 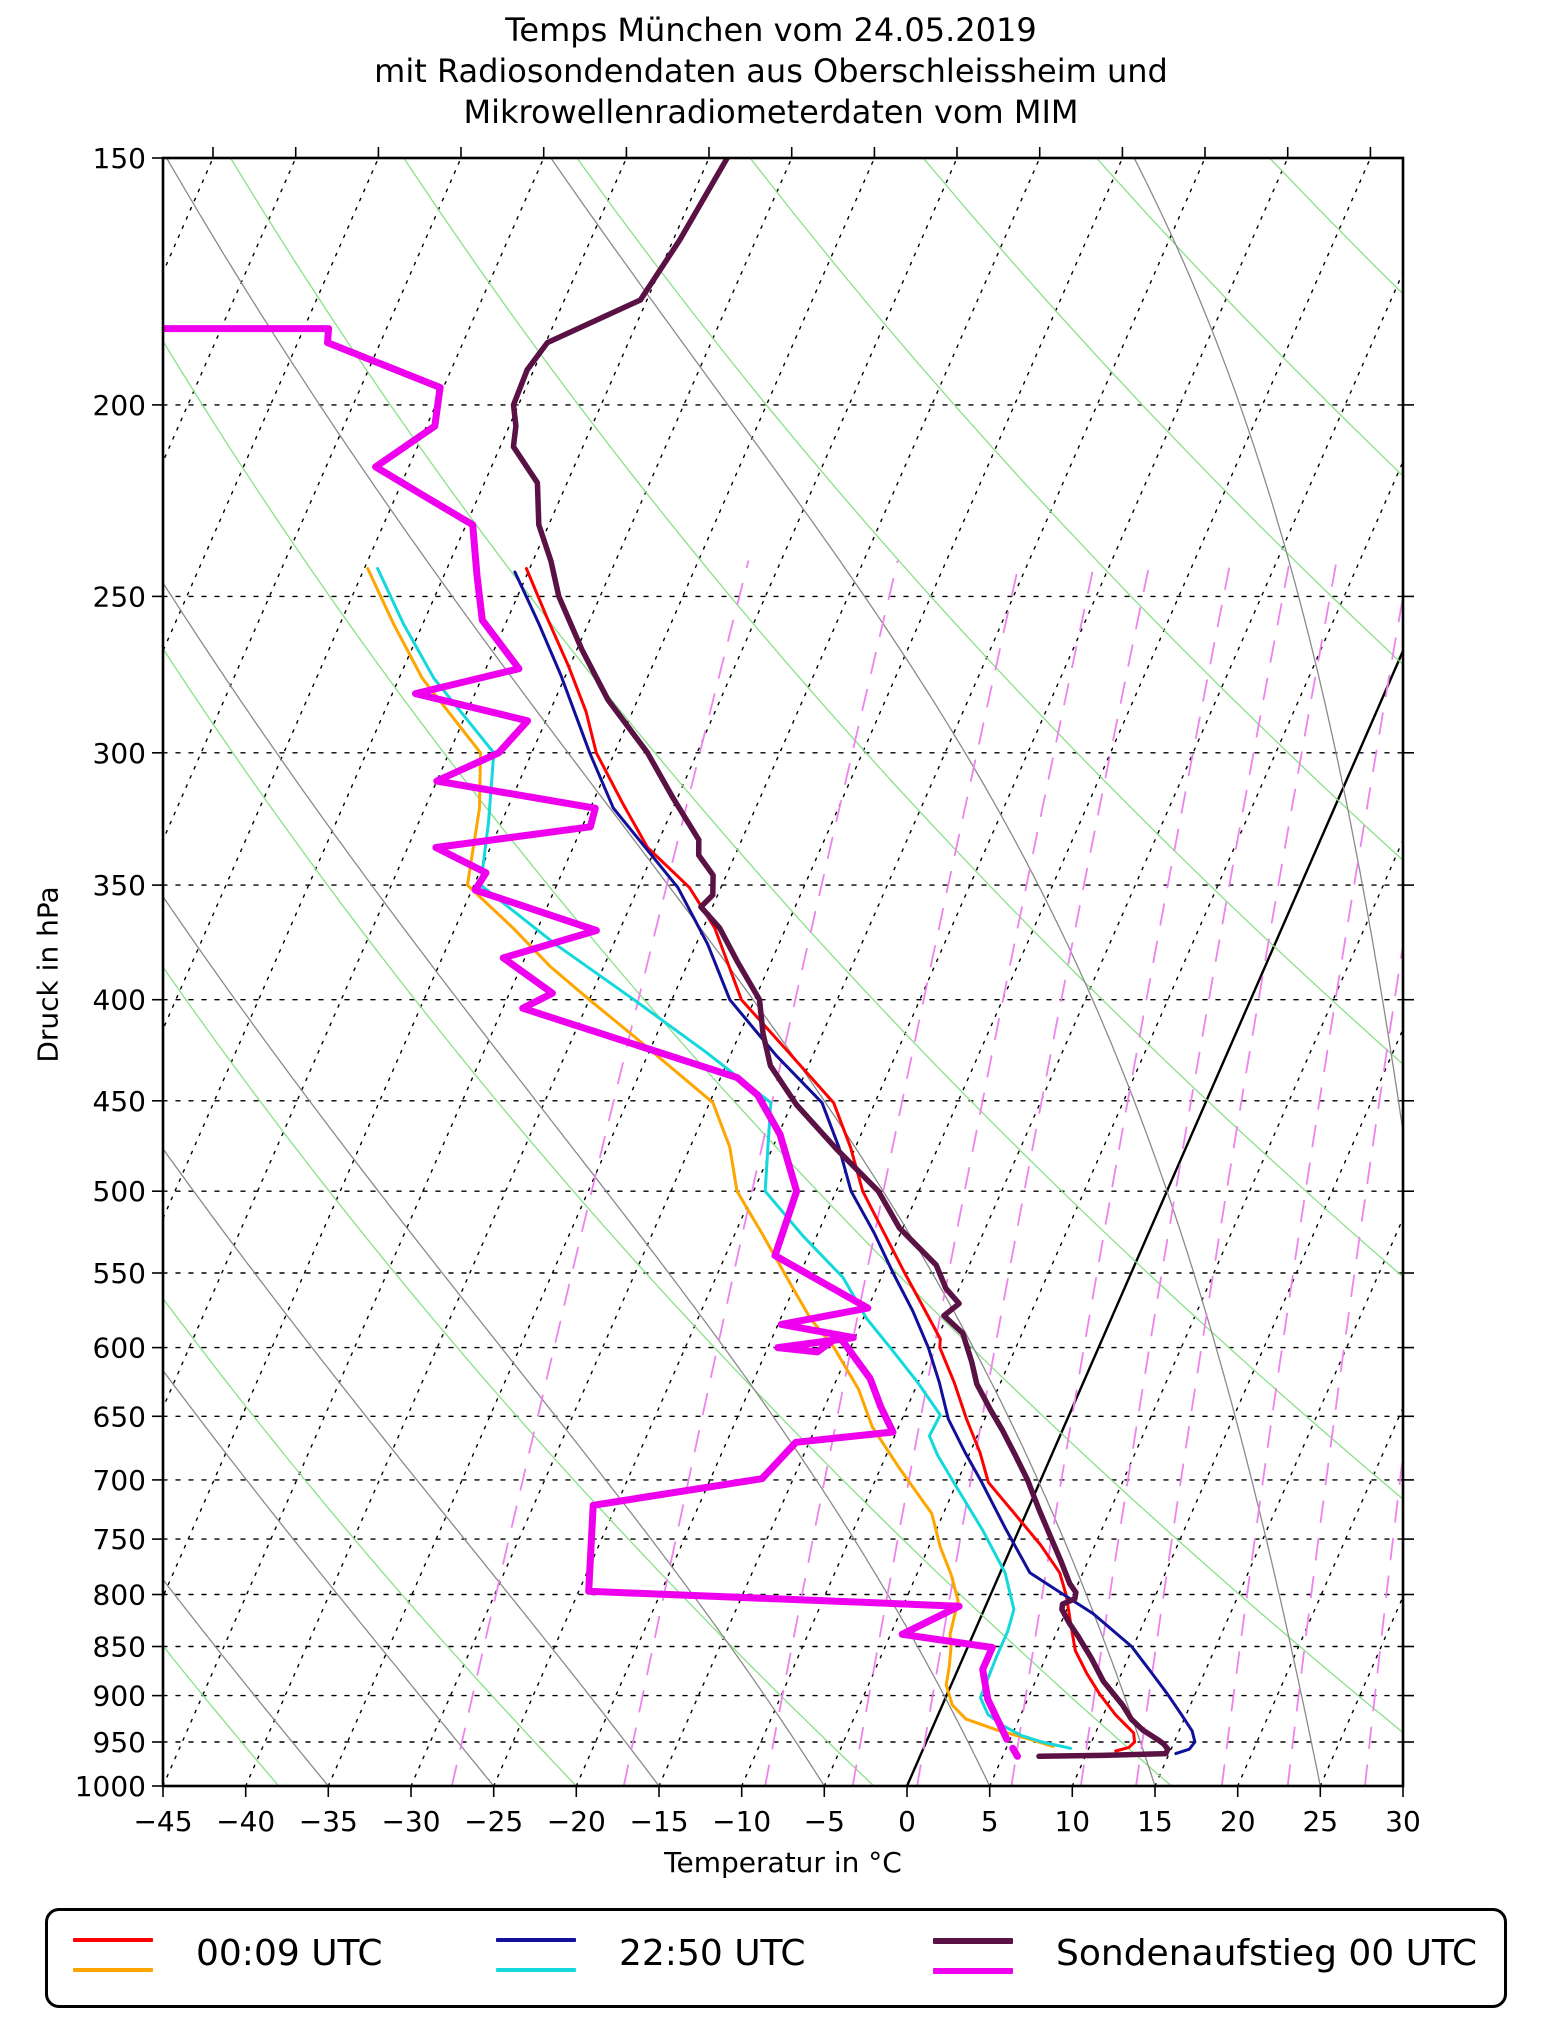 What do you see at coordinates (110, 1786) in the screenshot?
I see `svg-text: 1000` at bounding box center [110, 1786].